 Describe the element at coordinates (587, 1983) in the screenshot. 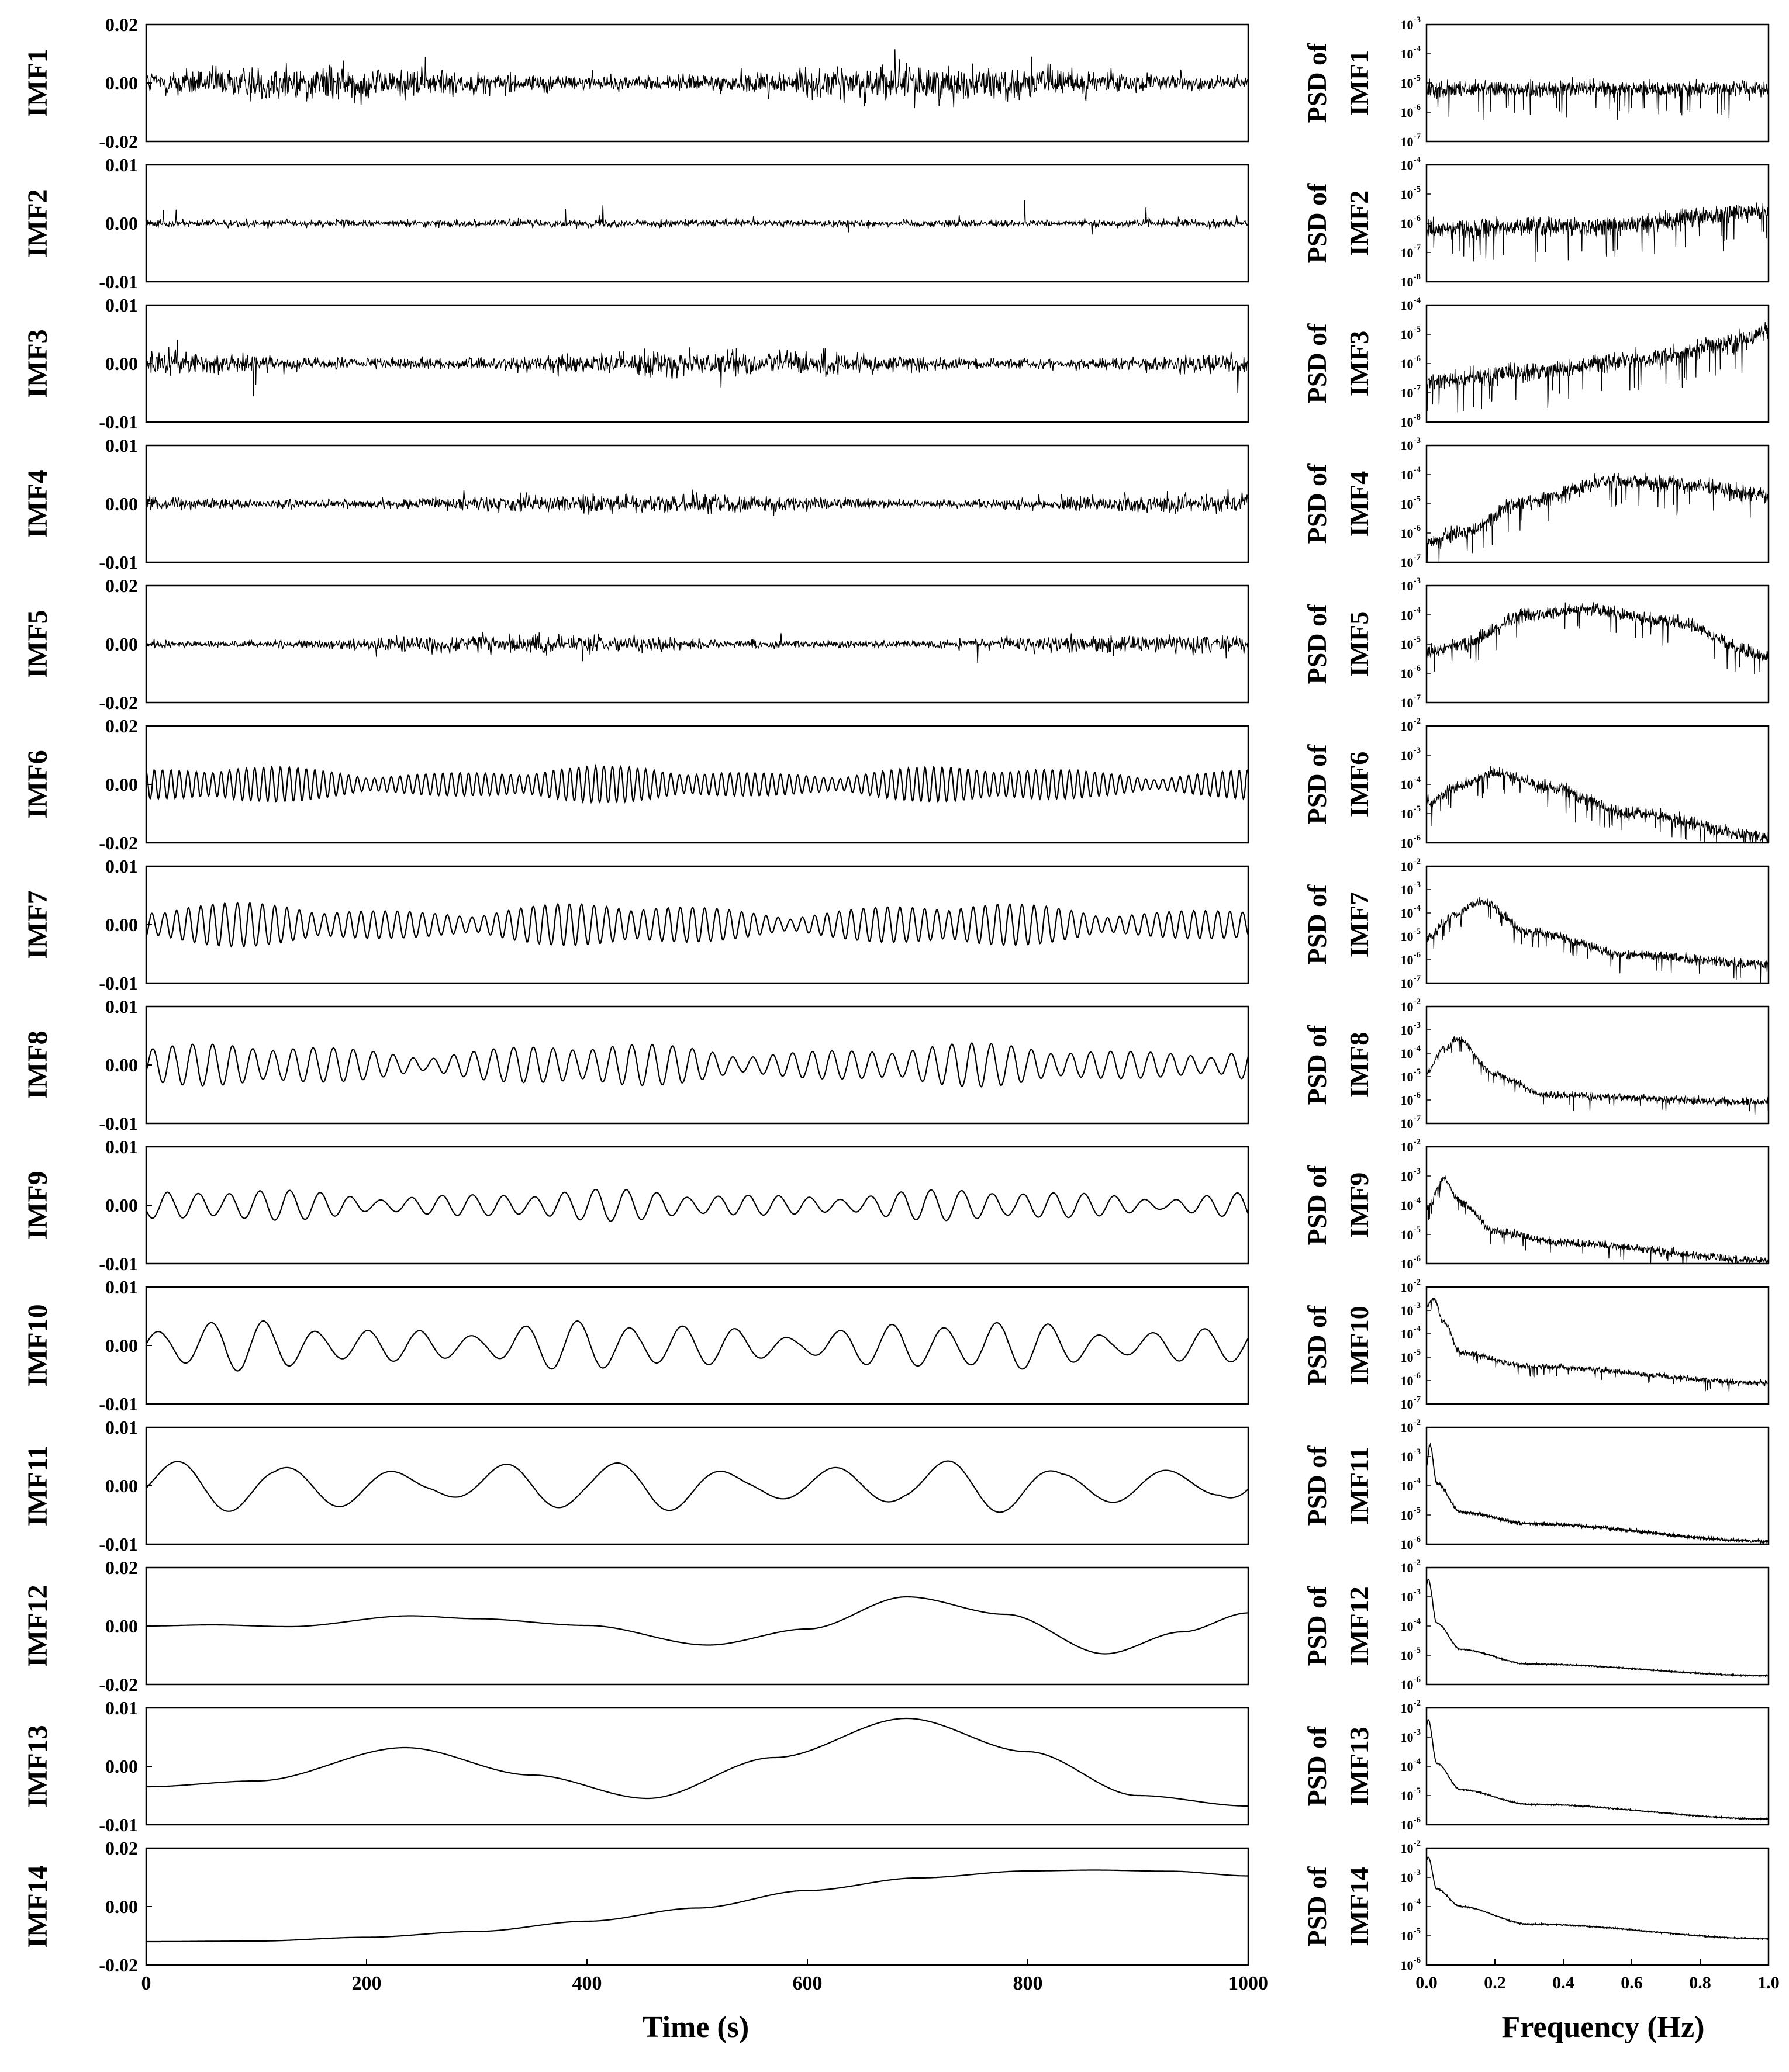

I see `x-tick-label: 400` at that location.